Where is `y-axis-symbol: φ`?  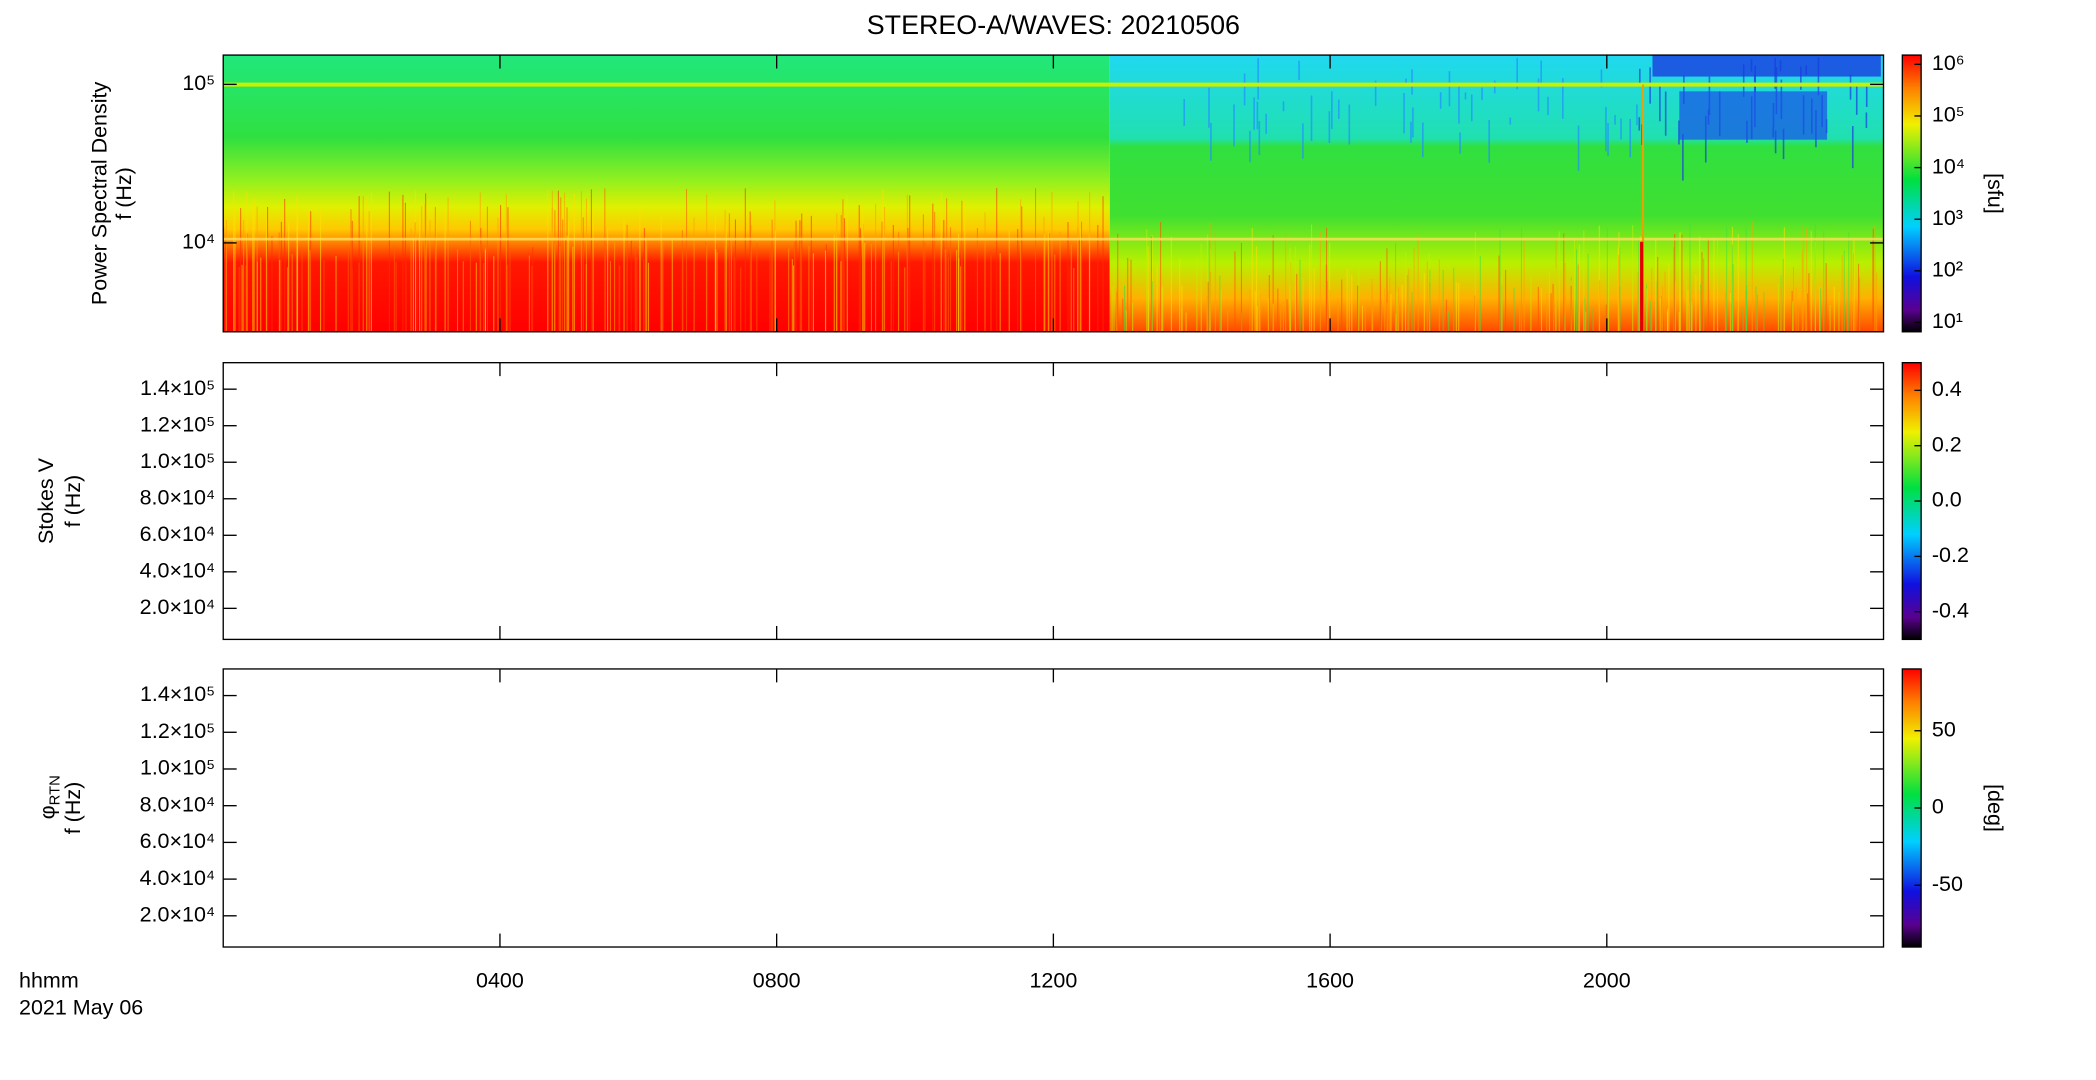 y-axis-symbol: φ is located at coordinates (47, 812).